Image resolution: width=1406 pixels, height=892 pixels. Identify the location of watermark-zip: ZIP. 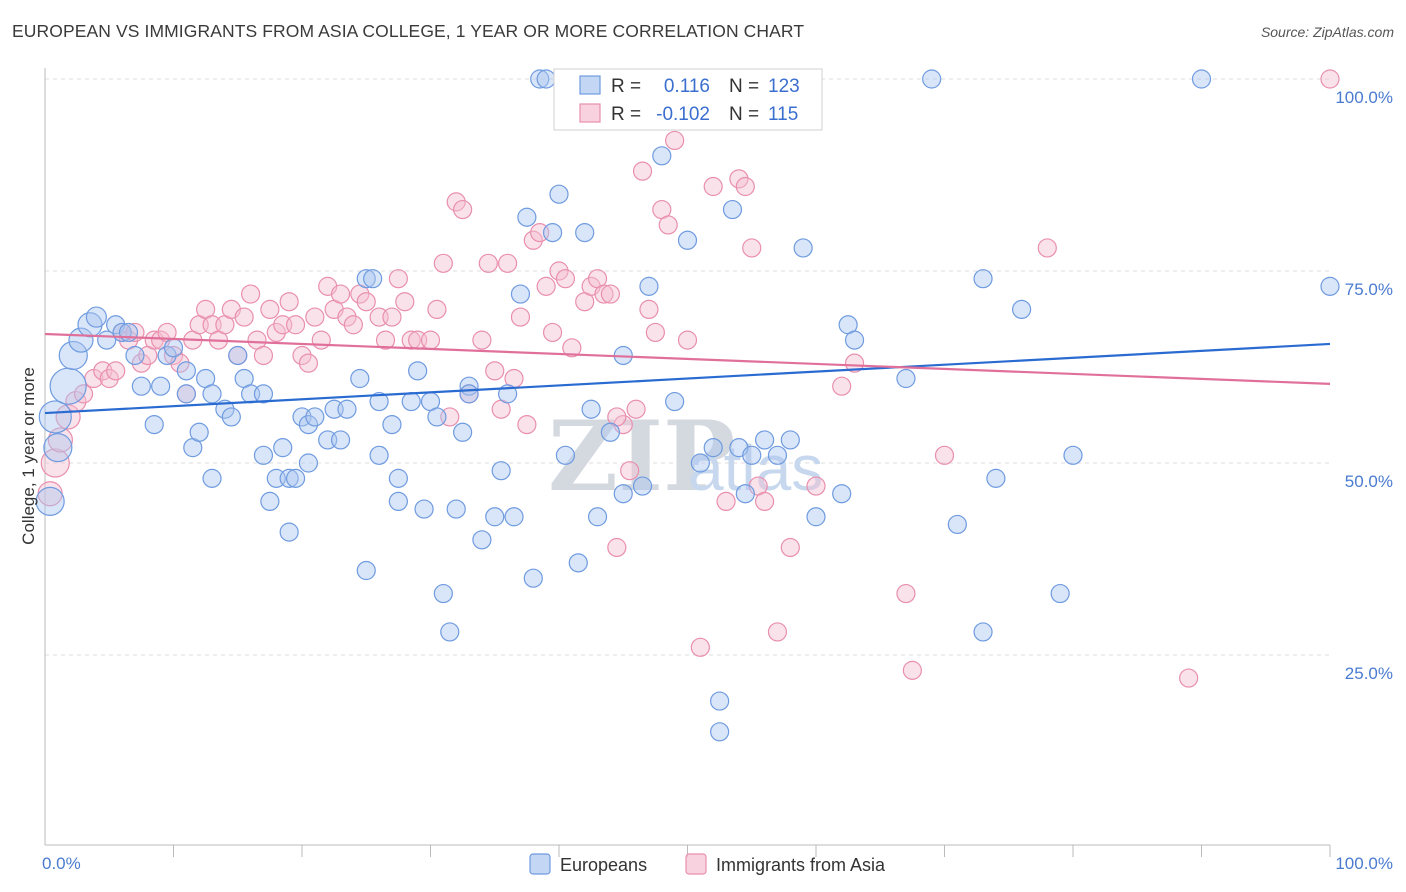
(641, 456).